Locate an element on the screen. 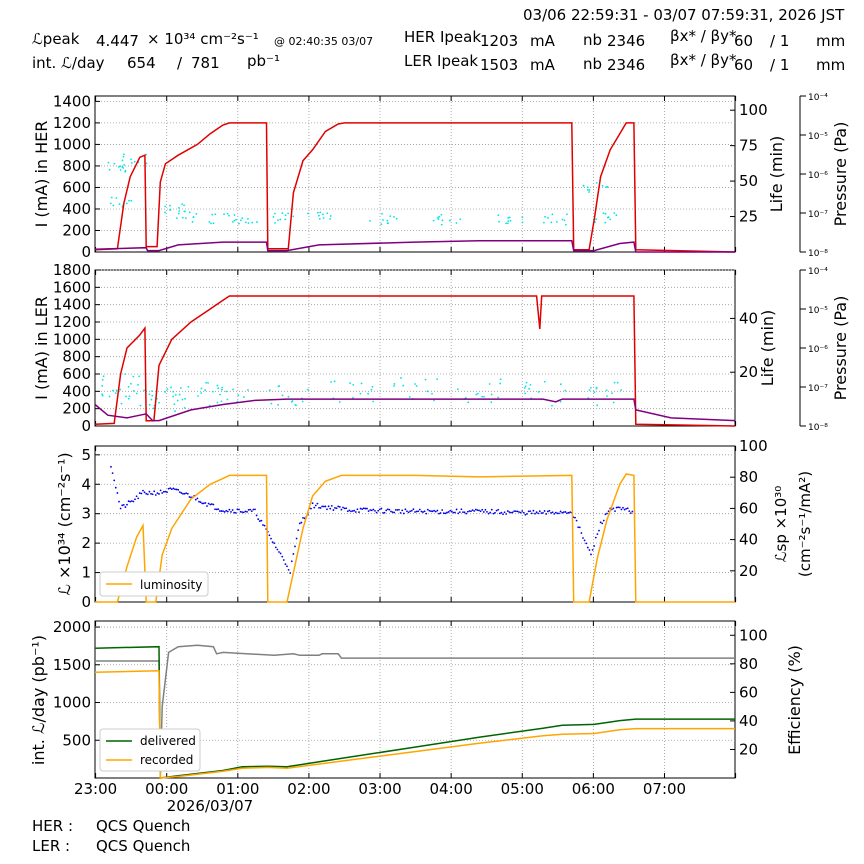 The image size is (864, 864). y-tick-label: 1400 is located at coordinates (72, 305).